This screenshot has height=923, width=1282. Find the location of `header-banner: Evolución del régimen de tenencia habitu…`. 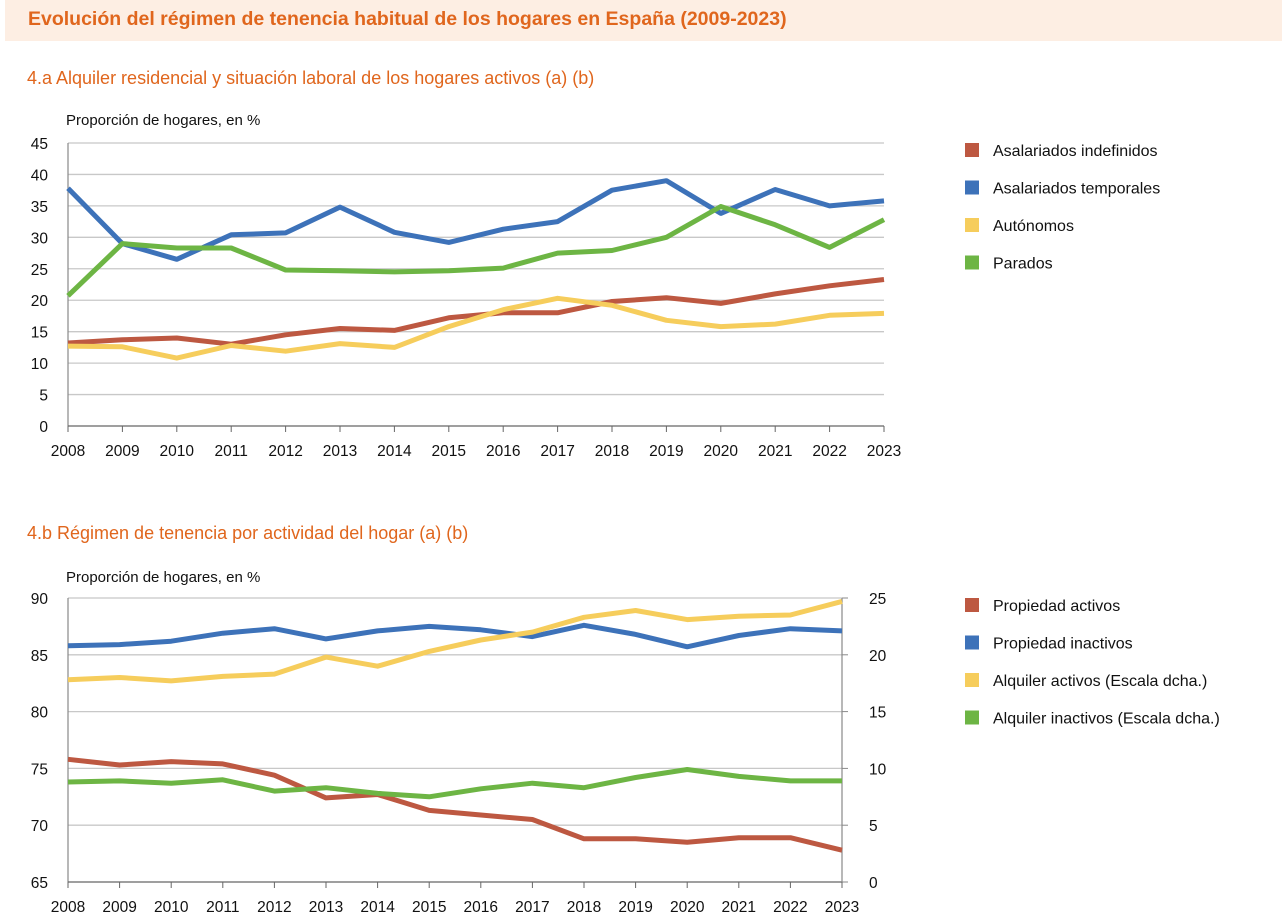

header-banner: Evolución del régimen de tenencia habitu… is located at coordinates (643, 20).